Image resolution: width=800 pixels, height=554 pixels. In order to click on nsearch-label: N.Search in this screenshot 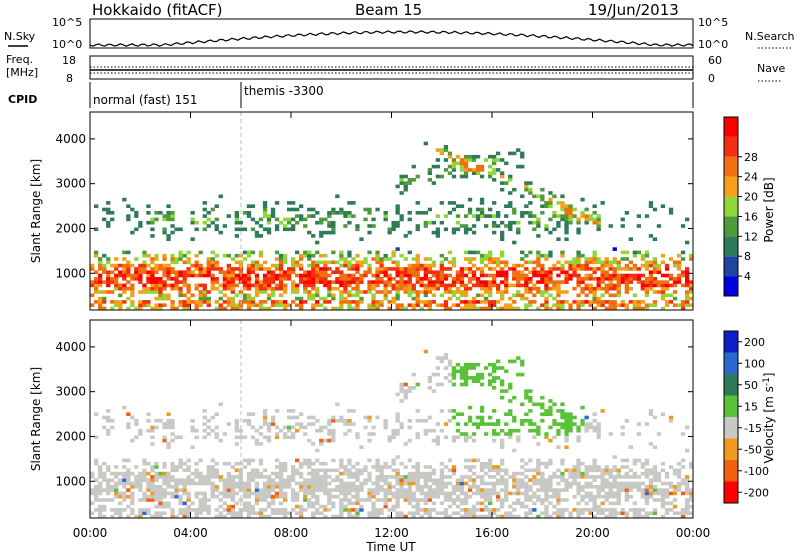, I will do `click(770, 36)`.